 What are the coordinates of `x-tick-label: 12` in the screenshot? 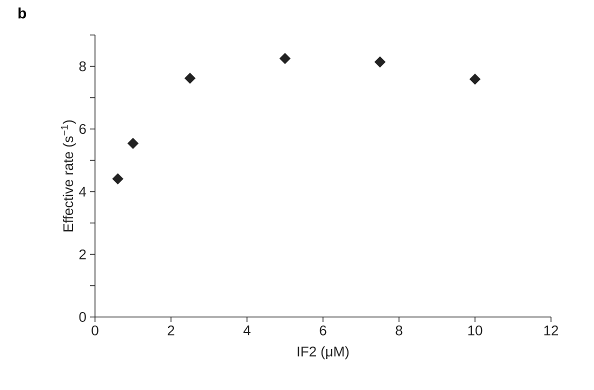 It's located at (551, 331).